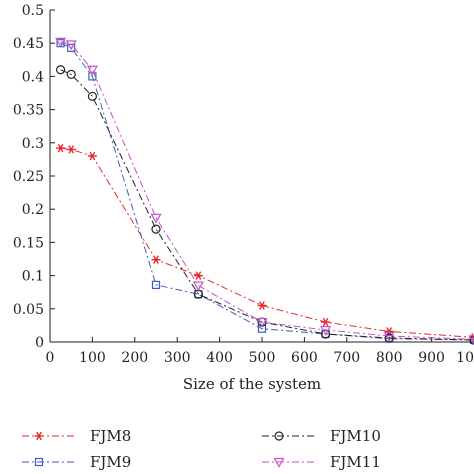  I want to click on y-tick-label: 0.4, so click(33, 77).